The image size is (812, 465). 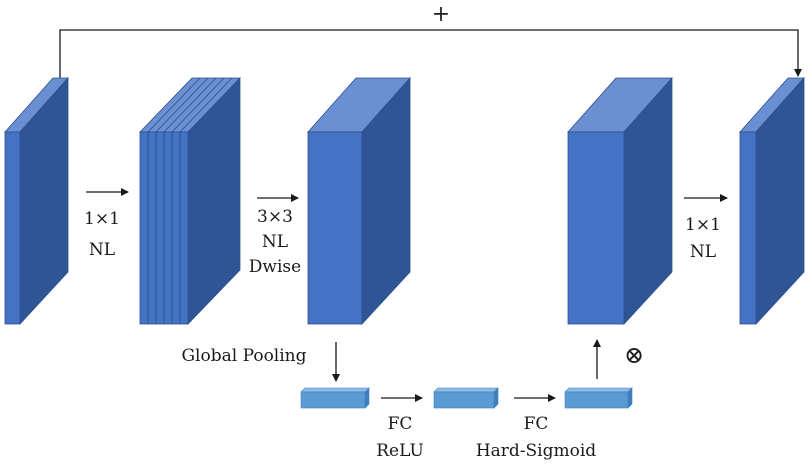 I want to click on excitation-vector-top, so click(x=598, y=390).